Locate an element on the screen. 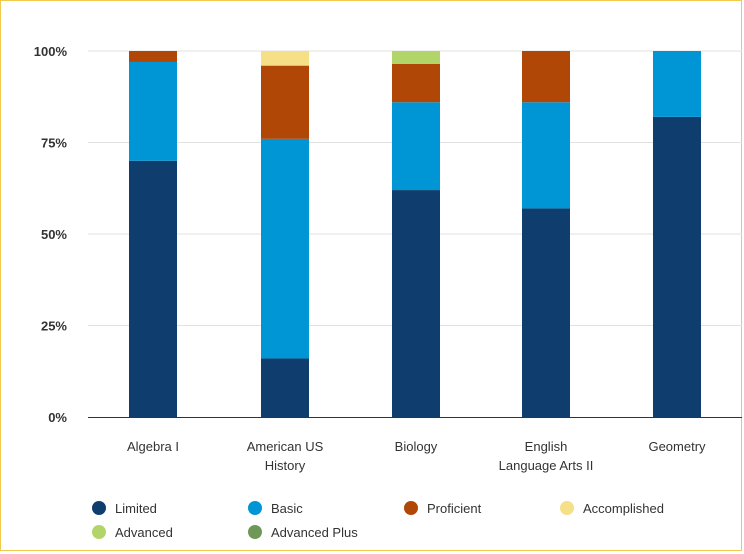 The height and width of the screenshot is (554, 744). x-category-label: Geometry is located at coordinates (677, 446).